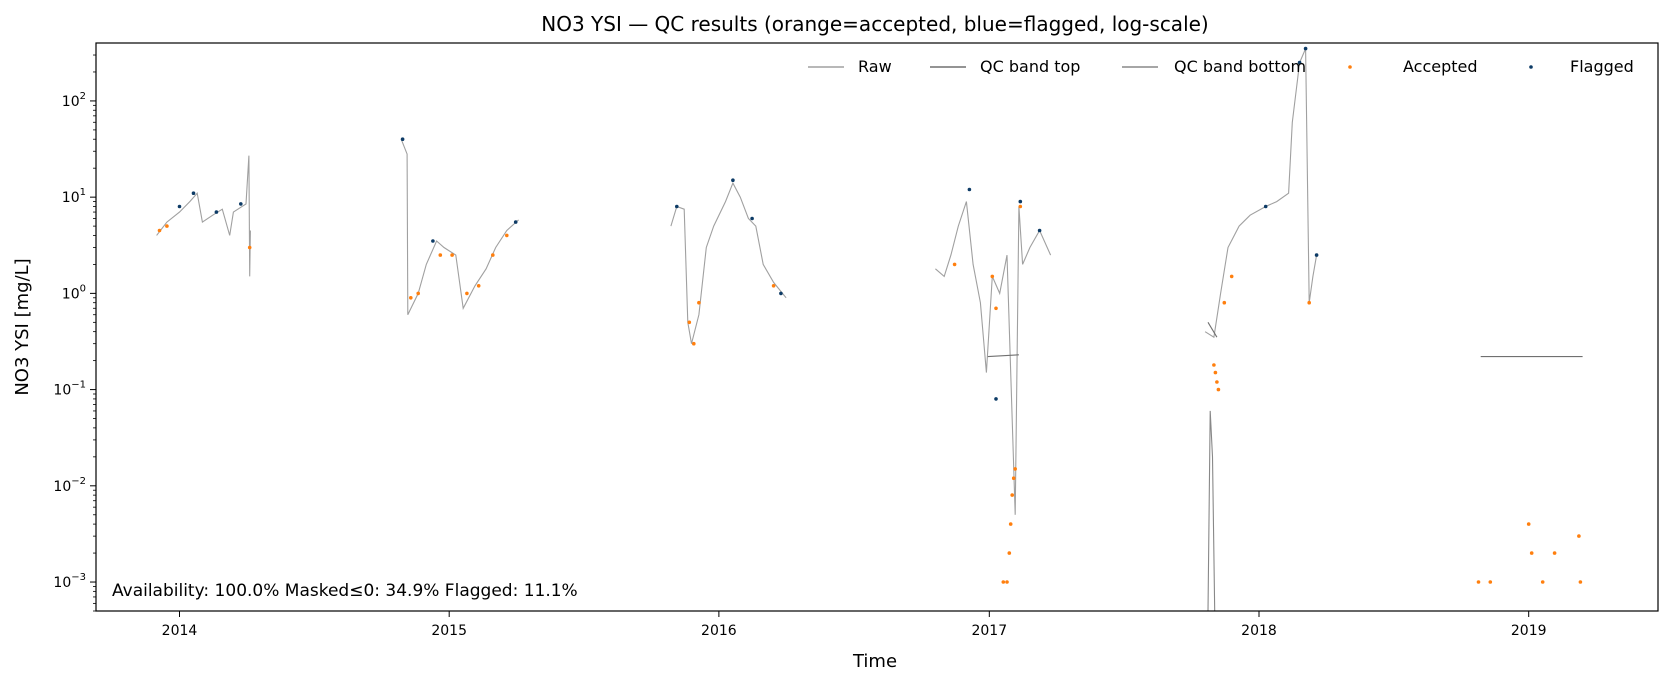 The height and width of the screenshot is (685, 1665). Describe the element at coordinates (850, 66) in the screenshot. I see `legend-item-raw: Raw` at that location.